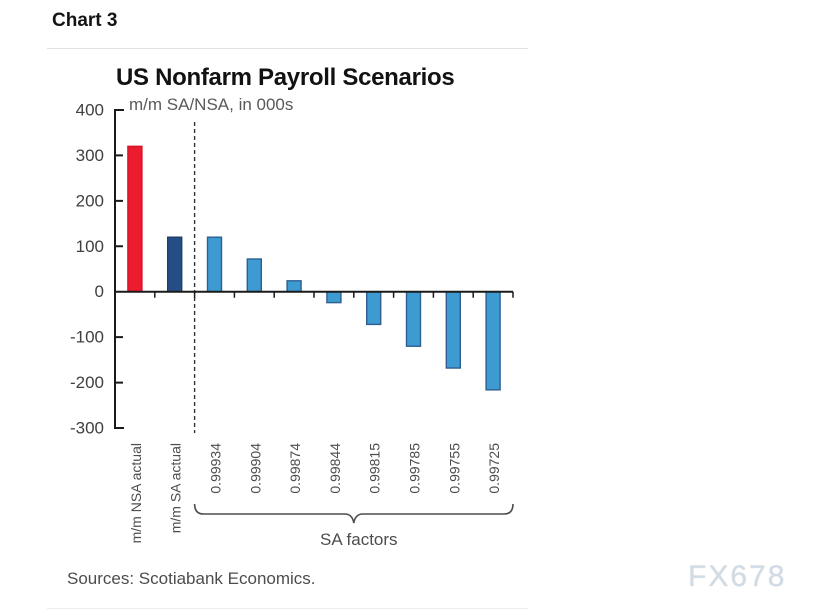 The width and height of the screenshot is (819, 614). I want to click on category-label: 0.99844, so click(335, 468).